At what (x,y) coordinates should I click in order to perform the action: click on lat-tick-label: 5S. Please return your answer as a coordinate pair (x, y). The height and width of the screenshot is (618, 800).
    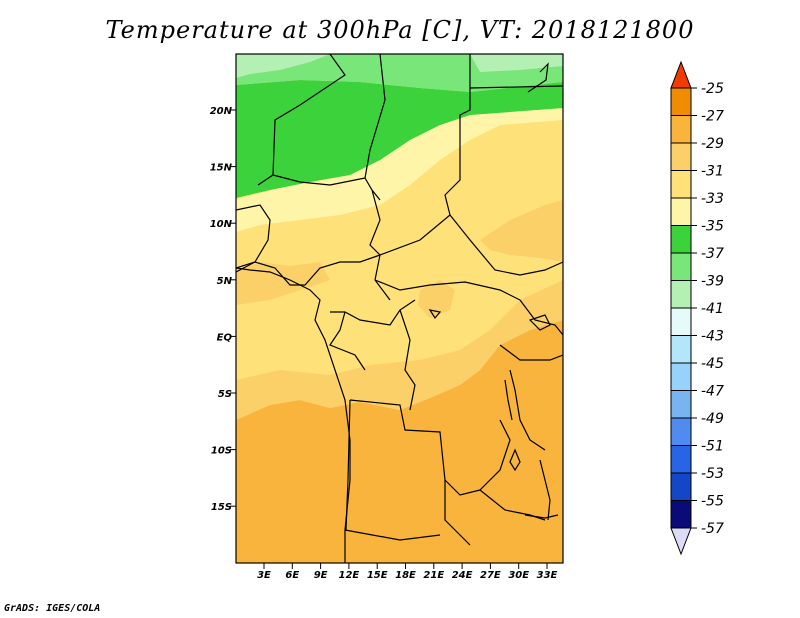
    Looking at the image, I should click on (225, 394).